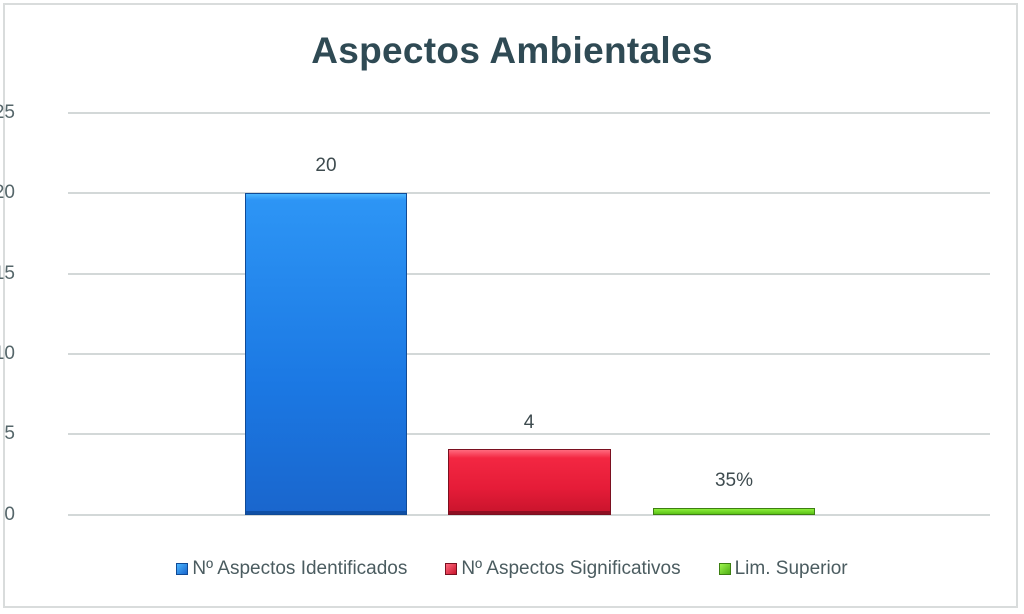  Describe the element at coordinates (451, 569) in the screenshot. I see `legend-swatch-red` at that location.